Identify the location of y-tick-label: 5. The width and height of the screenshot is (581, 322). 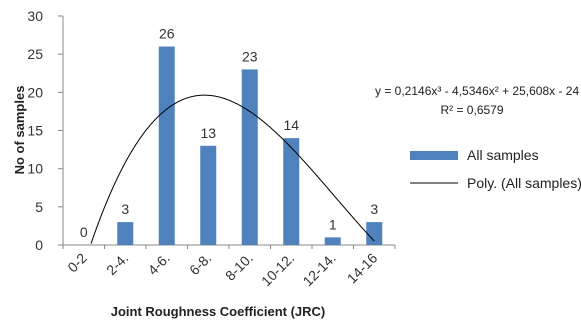
(39, 207).